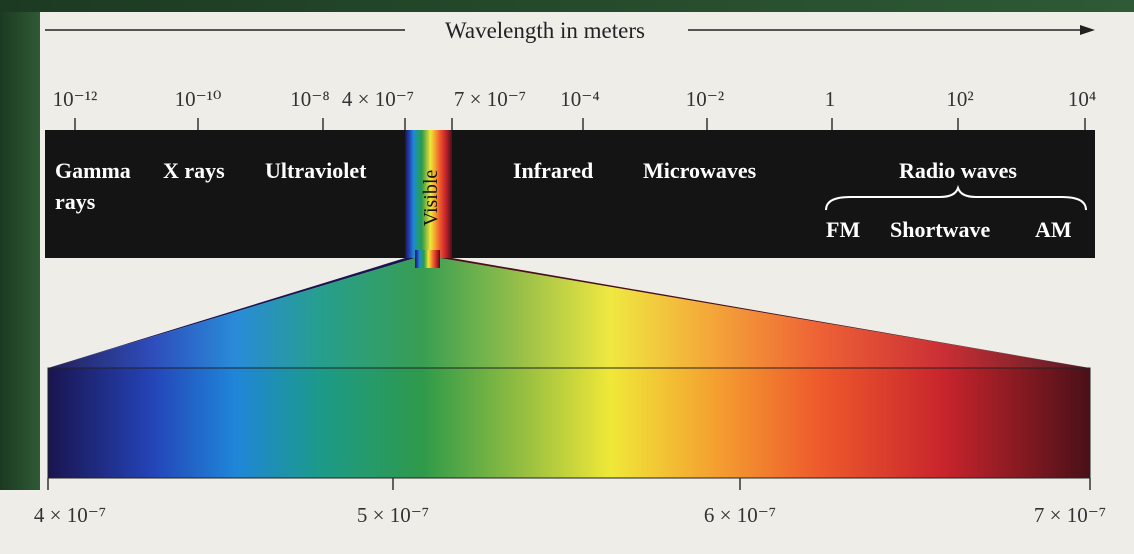 Image resolution: width=1134 pixels, height=554 pixels. Describe the element at coordinates (1082, 99) in the screenshot. I see `tick-label: 10⁴` at that location.